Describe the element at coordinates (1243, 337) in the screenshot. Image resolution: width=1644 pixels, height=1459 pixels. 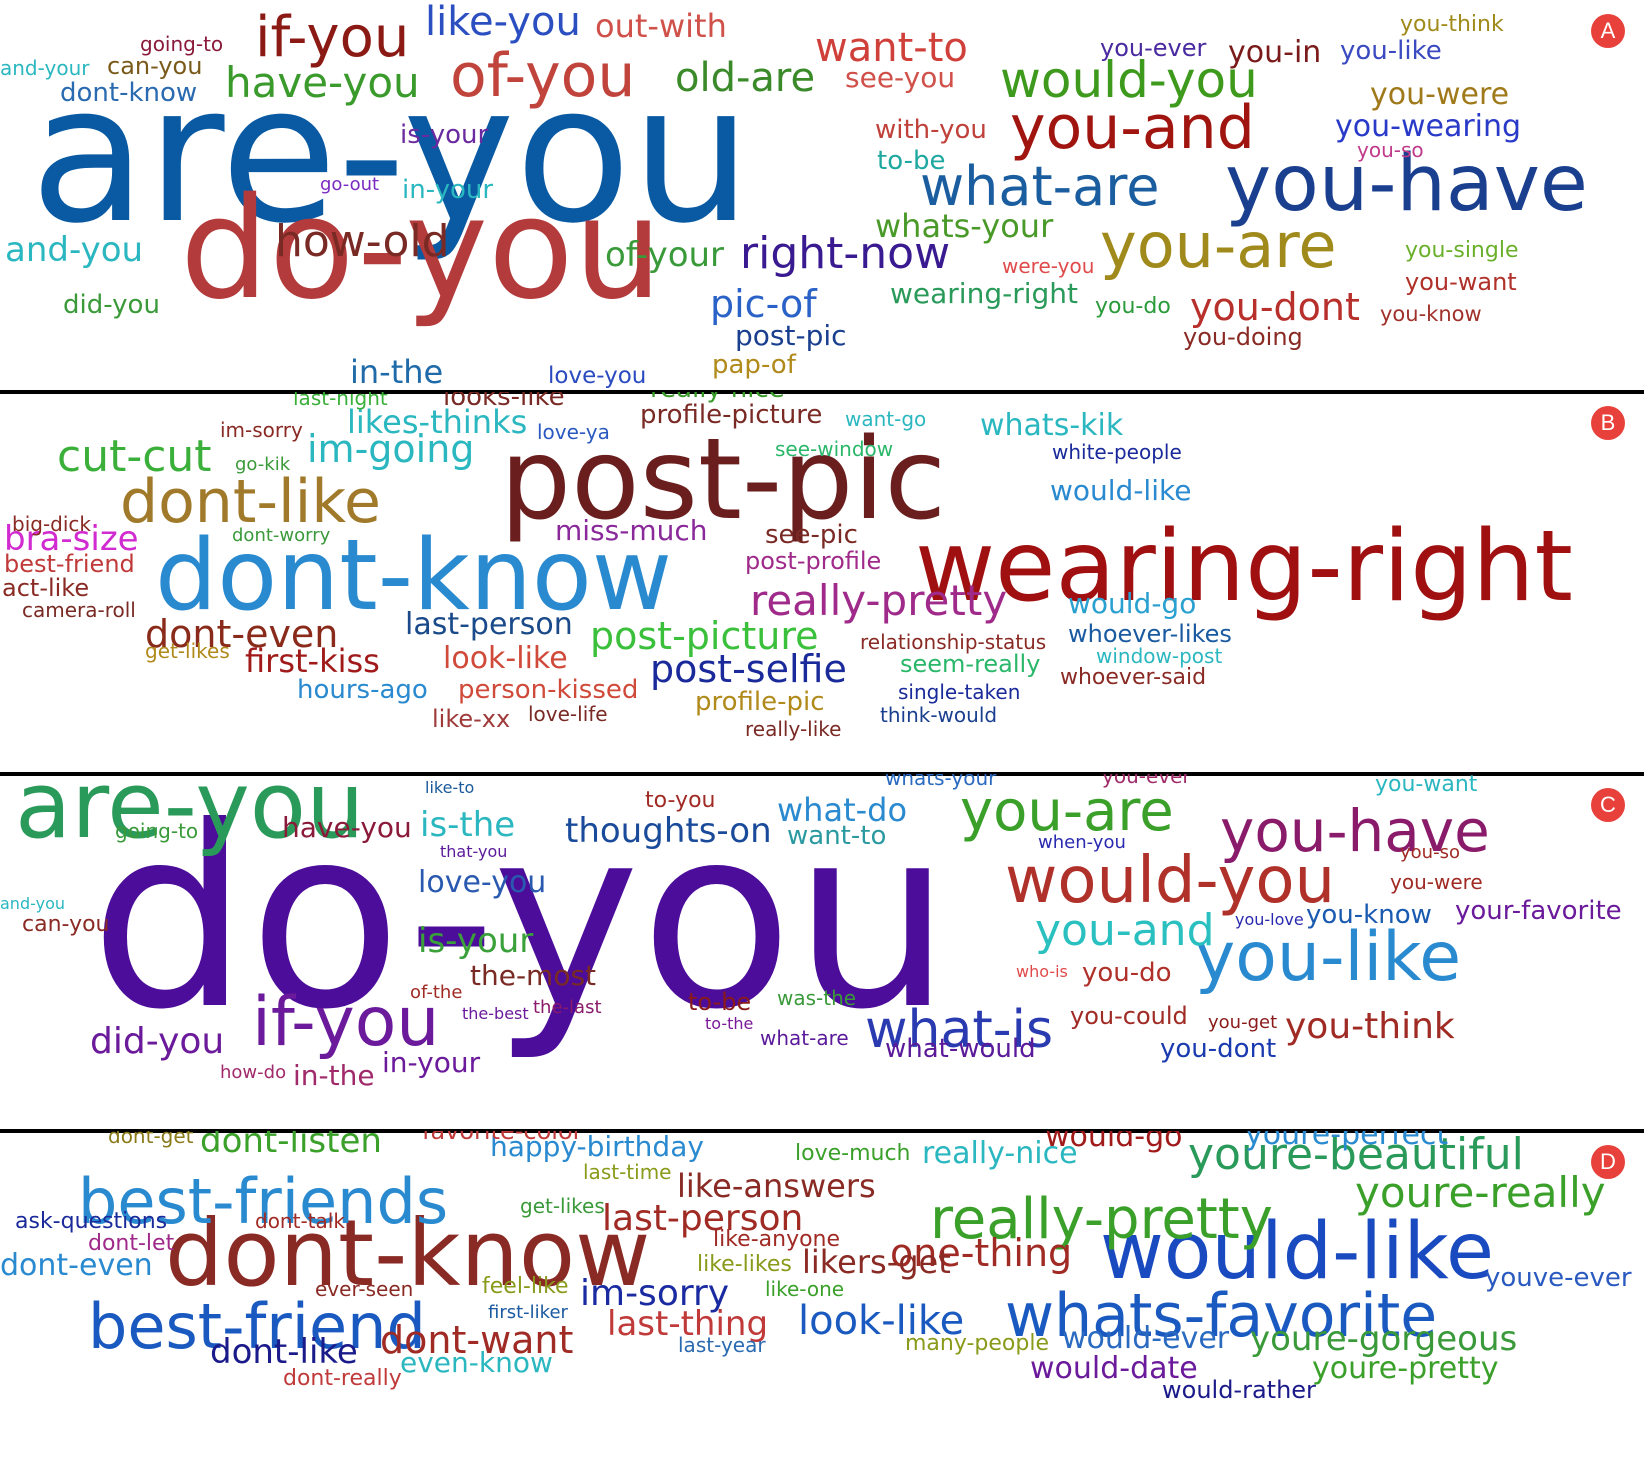
I see `cloud-word: you-doing` at that location.